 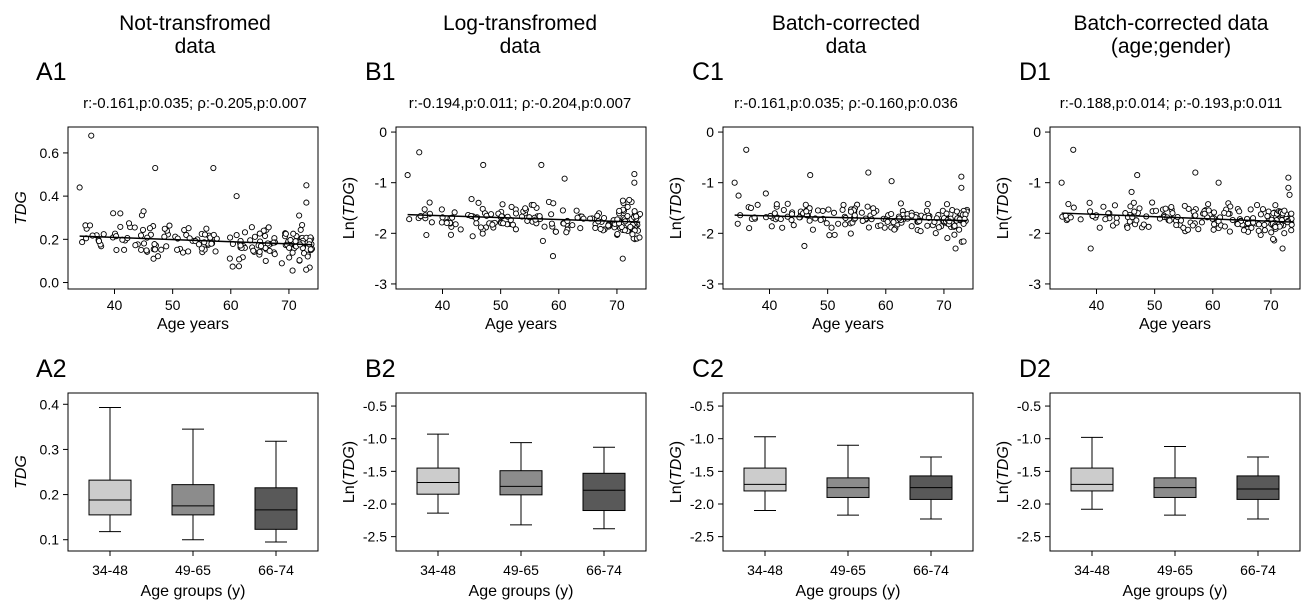 I want to click on scatter-panel-a1: 0.0 0.2 0.4 0.6 40 50 60 70 Age years TDG, so click(x=166, y=229).